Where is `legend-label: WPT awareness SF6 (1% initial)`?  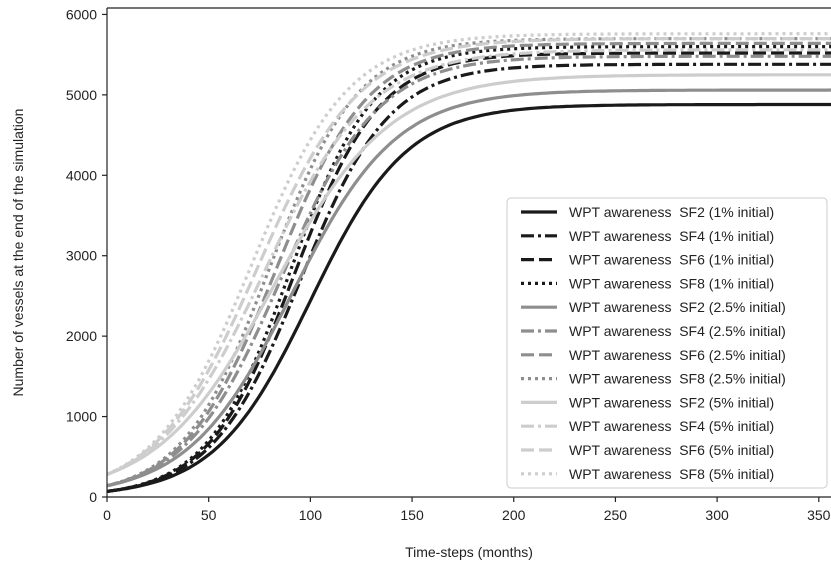 legend-label: WPT awareness SF6 (1% initial) is located at coordinates (671, 260).